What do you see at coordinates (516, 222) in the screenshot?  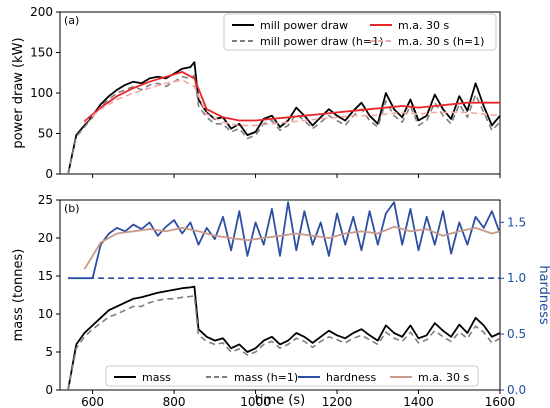 I see `right-y-tick-label: 1.5` at bounding box center [516, 222].